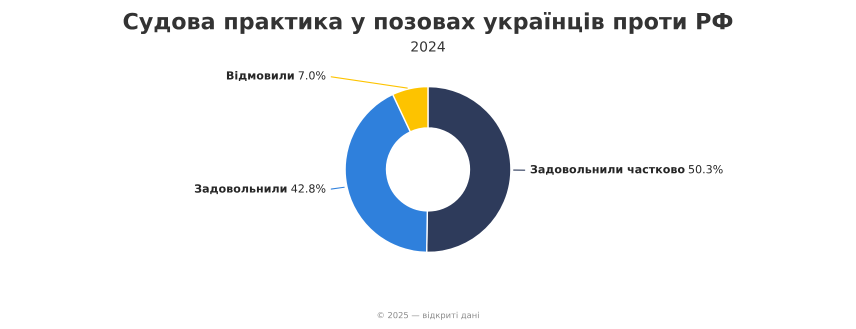 The width and height of the screenshot is (856, 329). I want to click on slice-label: Задовольнили, so click(240, 189).